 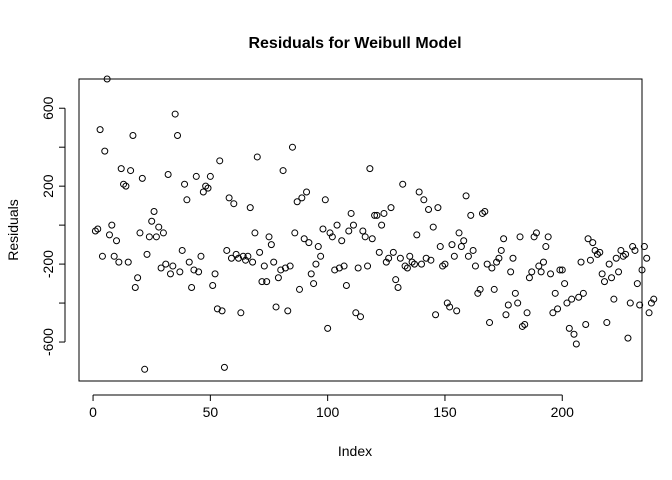 I want to click on x-tick-label: 100, so click(x=328, y=412).